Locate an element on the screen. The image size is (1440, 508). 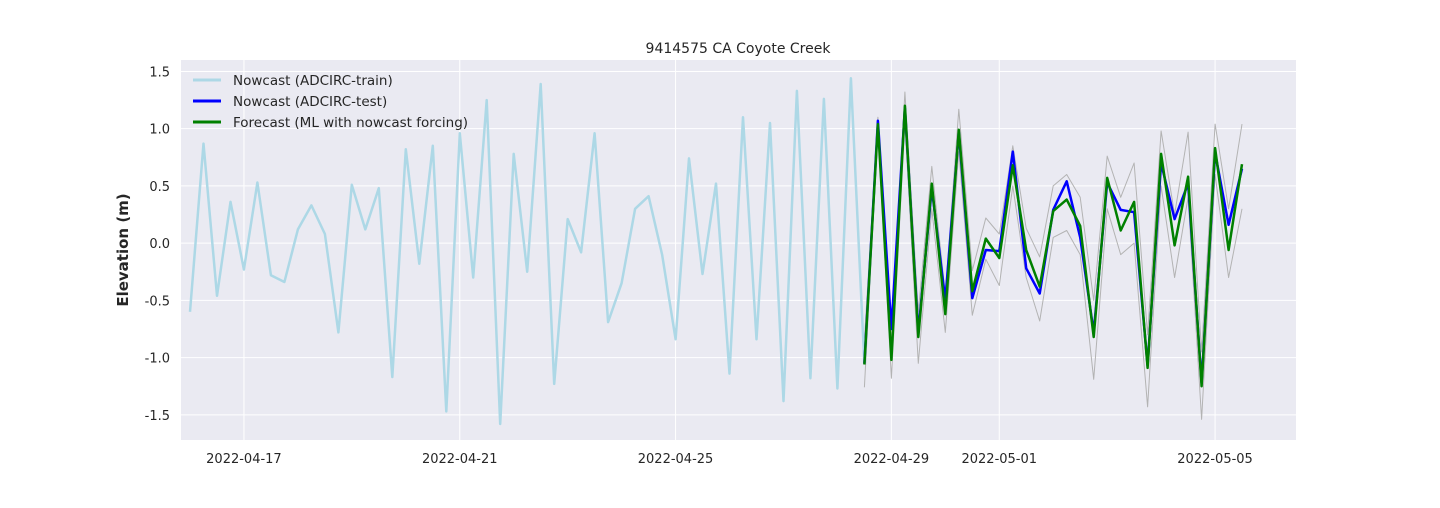
y-tick-label: 0.0 is located at coordinates (159, 244).